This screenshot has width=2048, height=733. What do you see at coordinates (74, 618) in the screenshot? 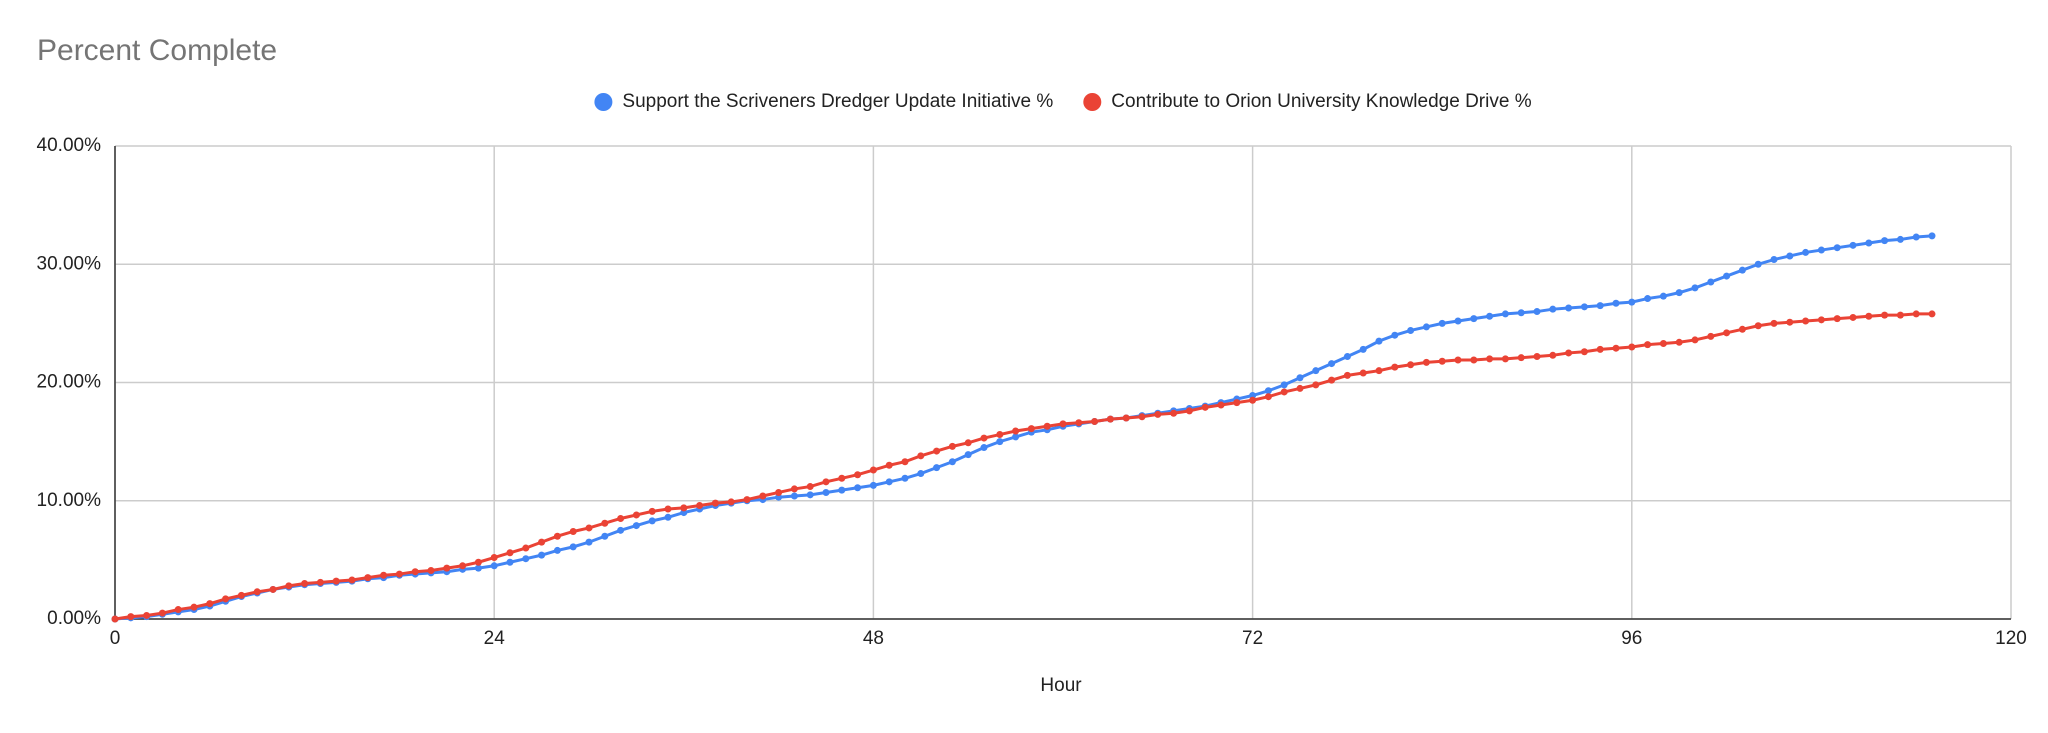
I see `y-tick-label: 0.00%` at bounding box center [74, 618].